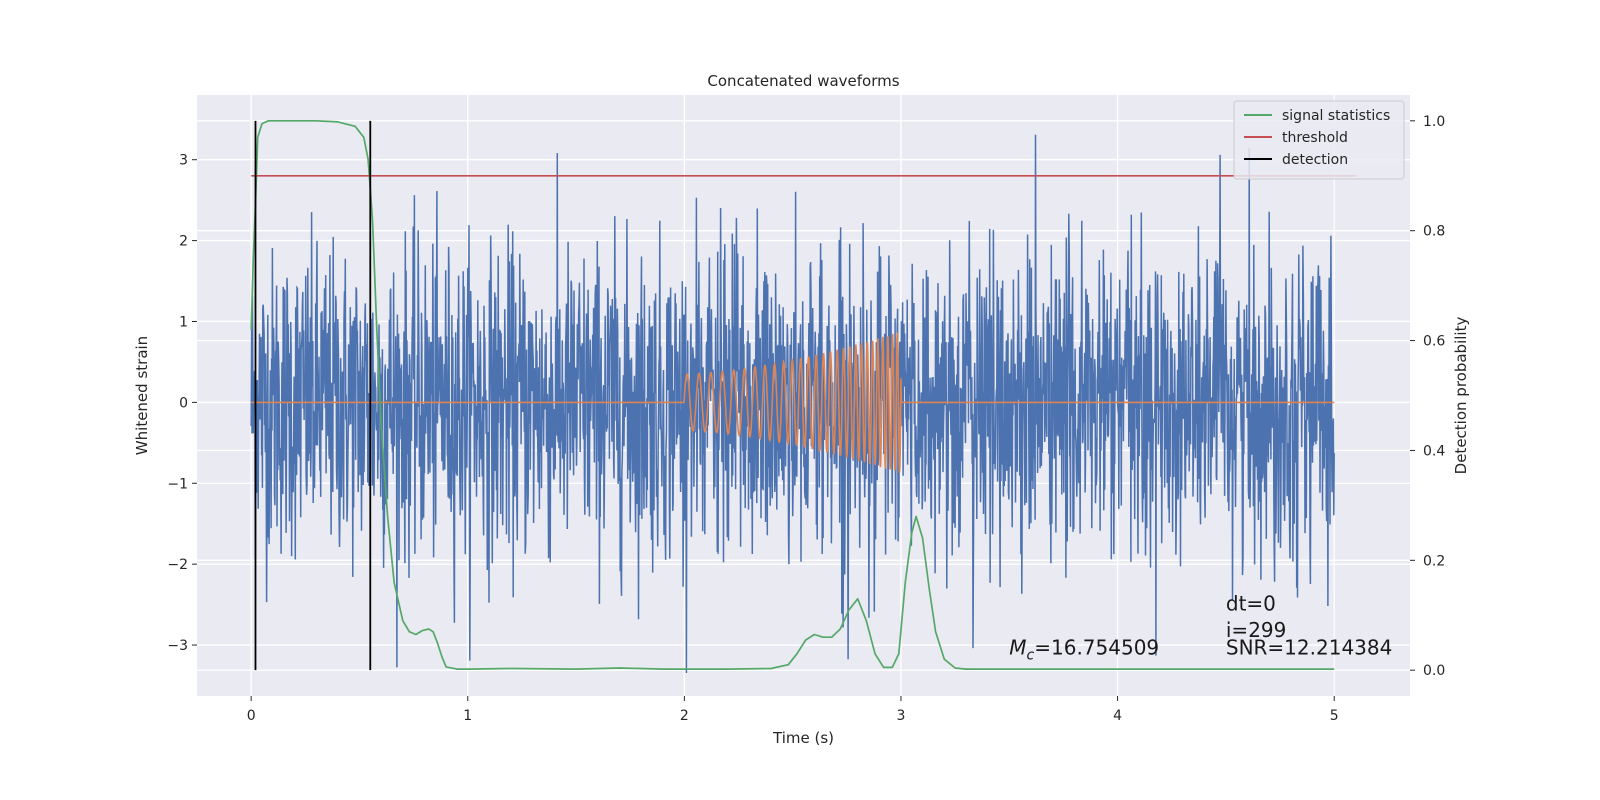 The width and height of the screenshot is (1600, 800). Describe the element at coordinates (803, 738) in the screenshot. I see `x-axis-label: Time (s)` at that location.